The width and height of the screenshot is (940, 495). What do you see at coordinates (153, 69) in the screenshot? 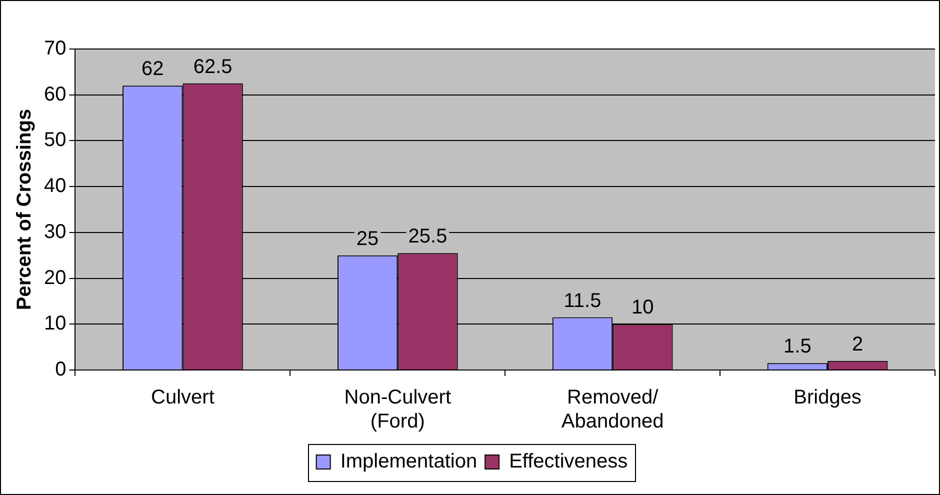
I see `data-label: 62` at bounding box center [153, 69].